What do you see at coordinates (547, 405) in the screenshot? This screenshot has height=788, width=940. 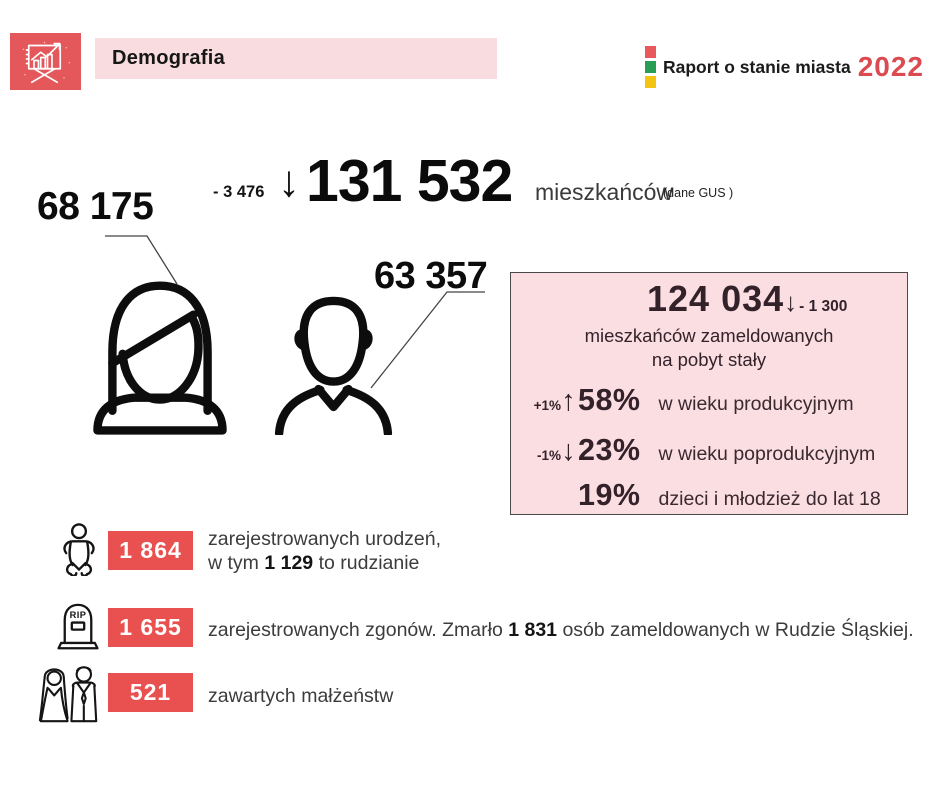 I see `age-group-change: +1%` at bounding box center [547, 405].